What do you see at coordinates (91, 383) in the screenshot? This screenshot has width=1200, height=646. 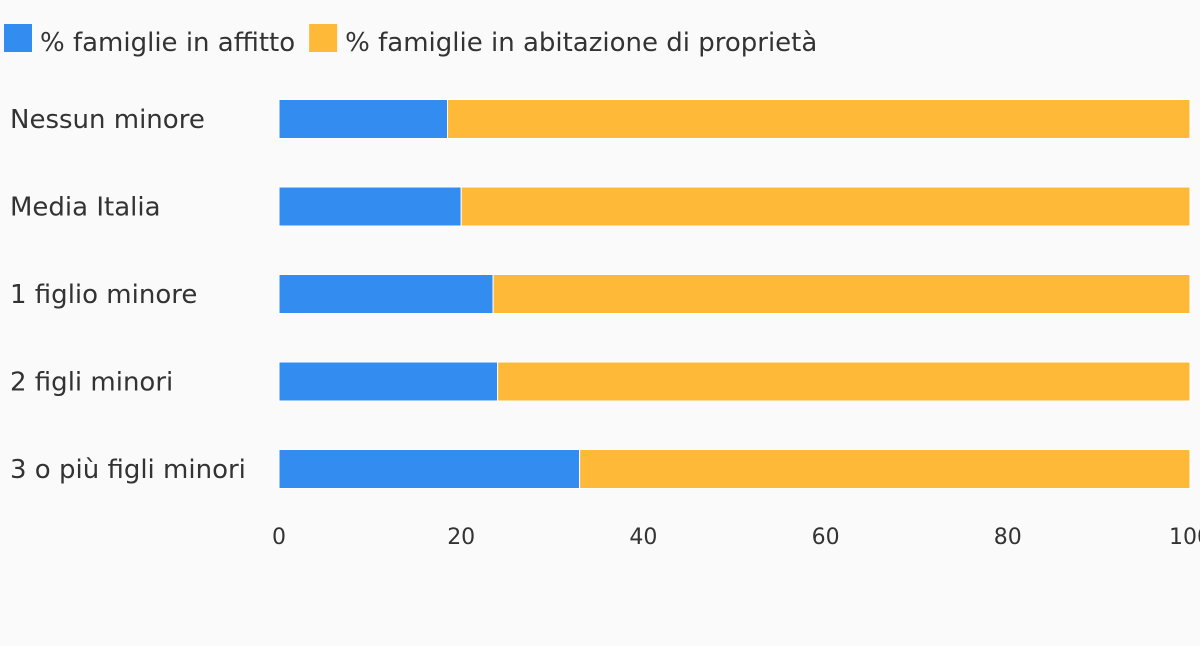 I see `category-label: 2 figli minori` at bounding box center [91, 383].